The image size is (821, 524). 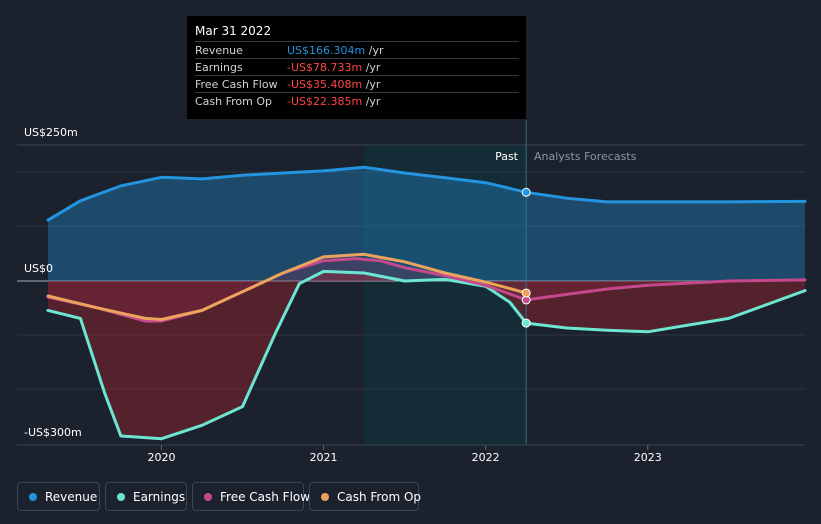 What do you see at coordinates (379, 497) in the screenshot?
I see `legend-label: Cash From Op` at bounding box center [379, 497].